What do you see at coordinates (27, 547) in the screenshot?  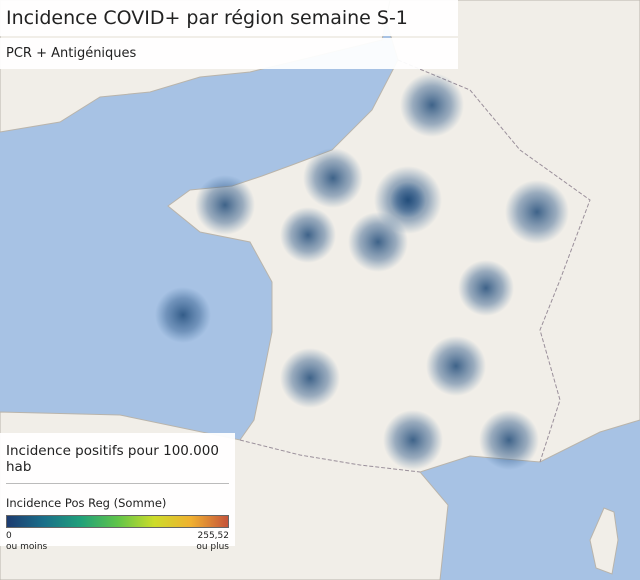 I see `legend-min-note: ou moins` at bounding box center [27, 547].